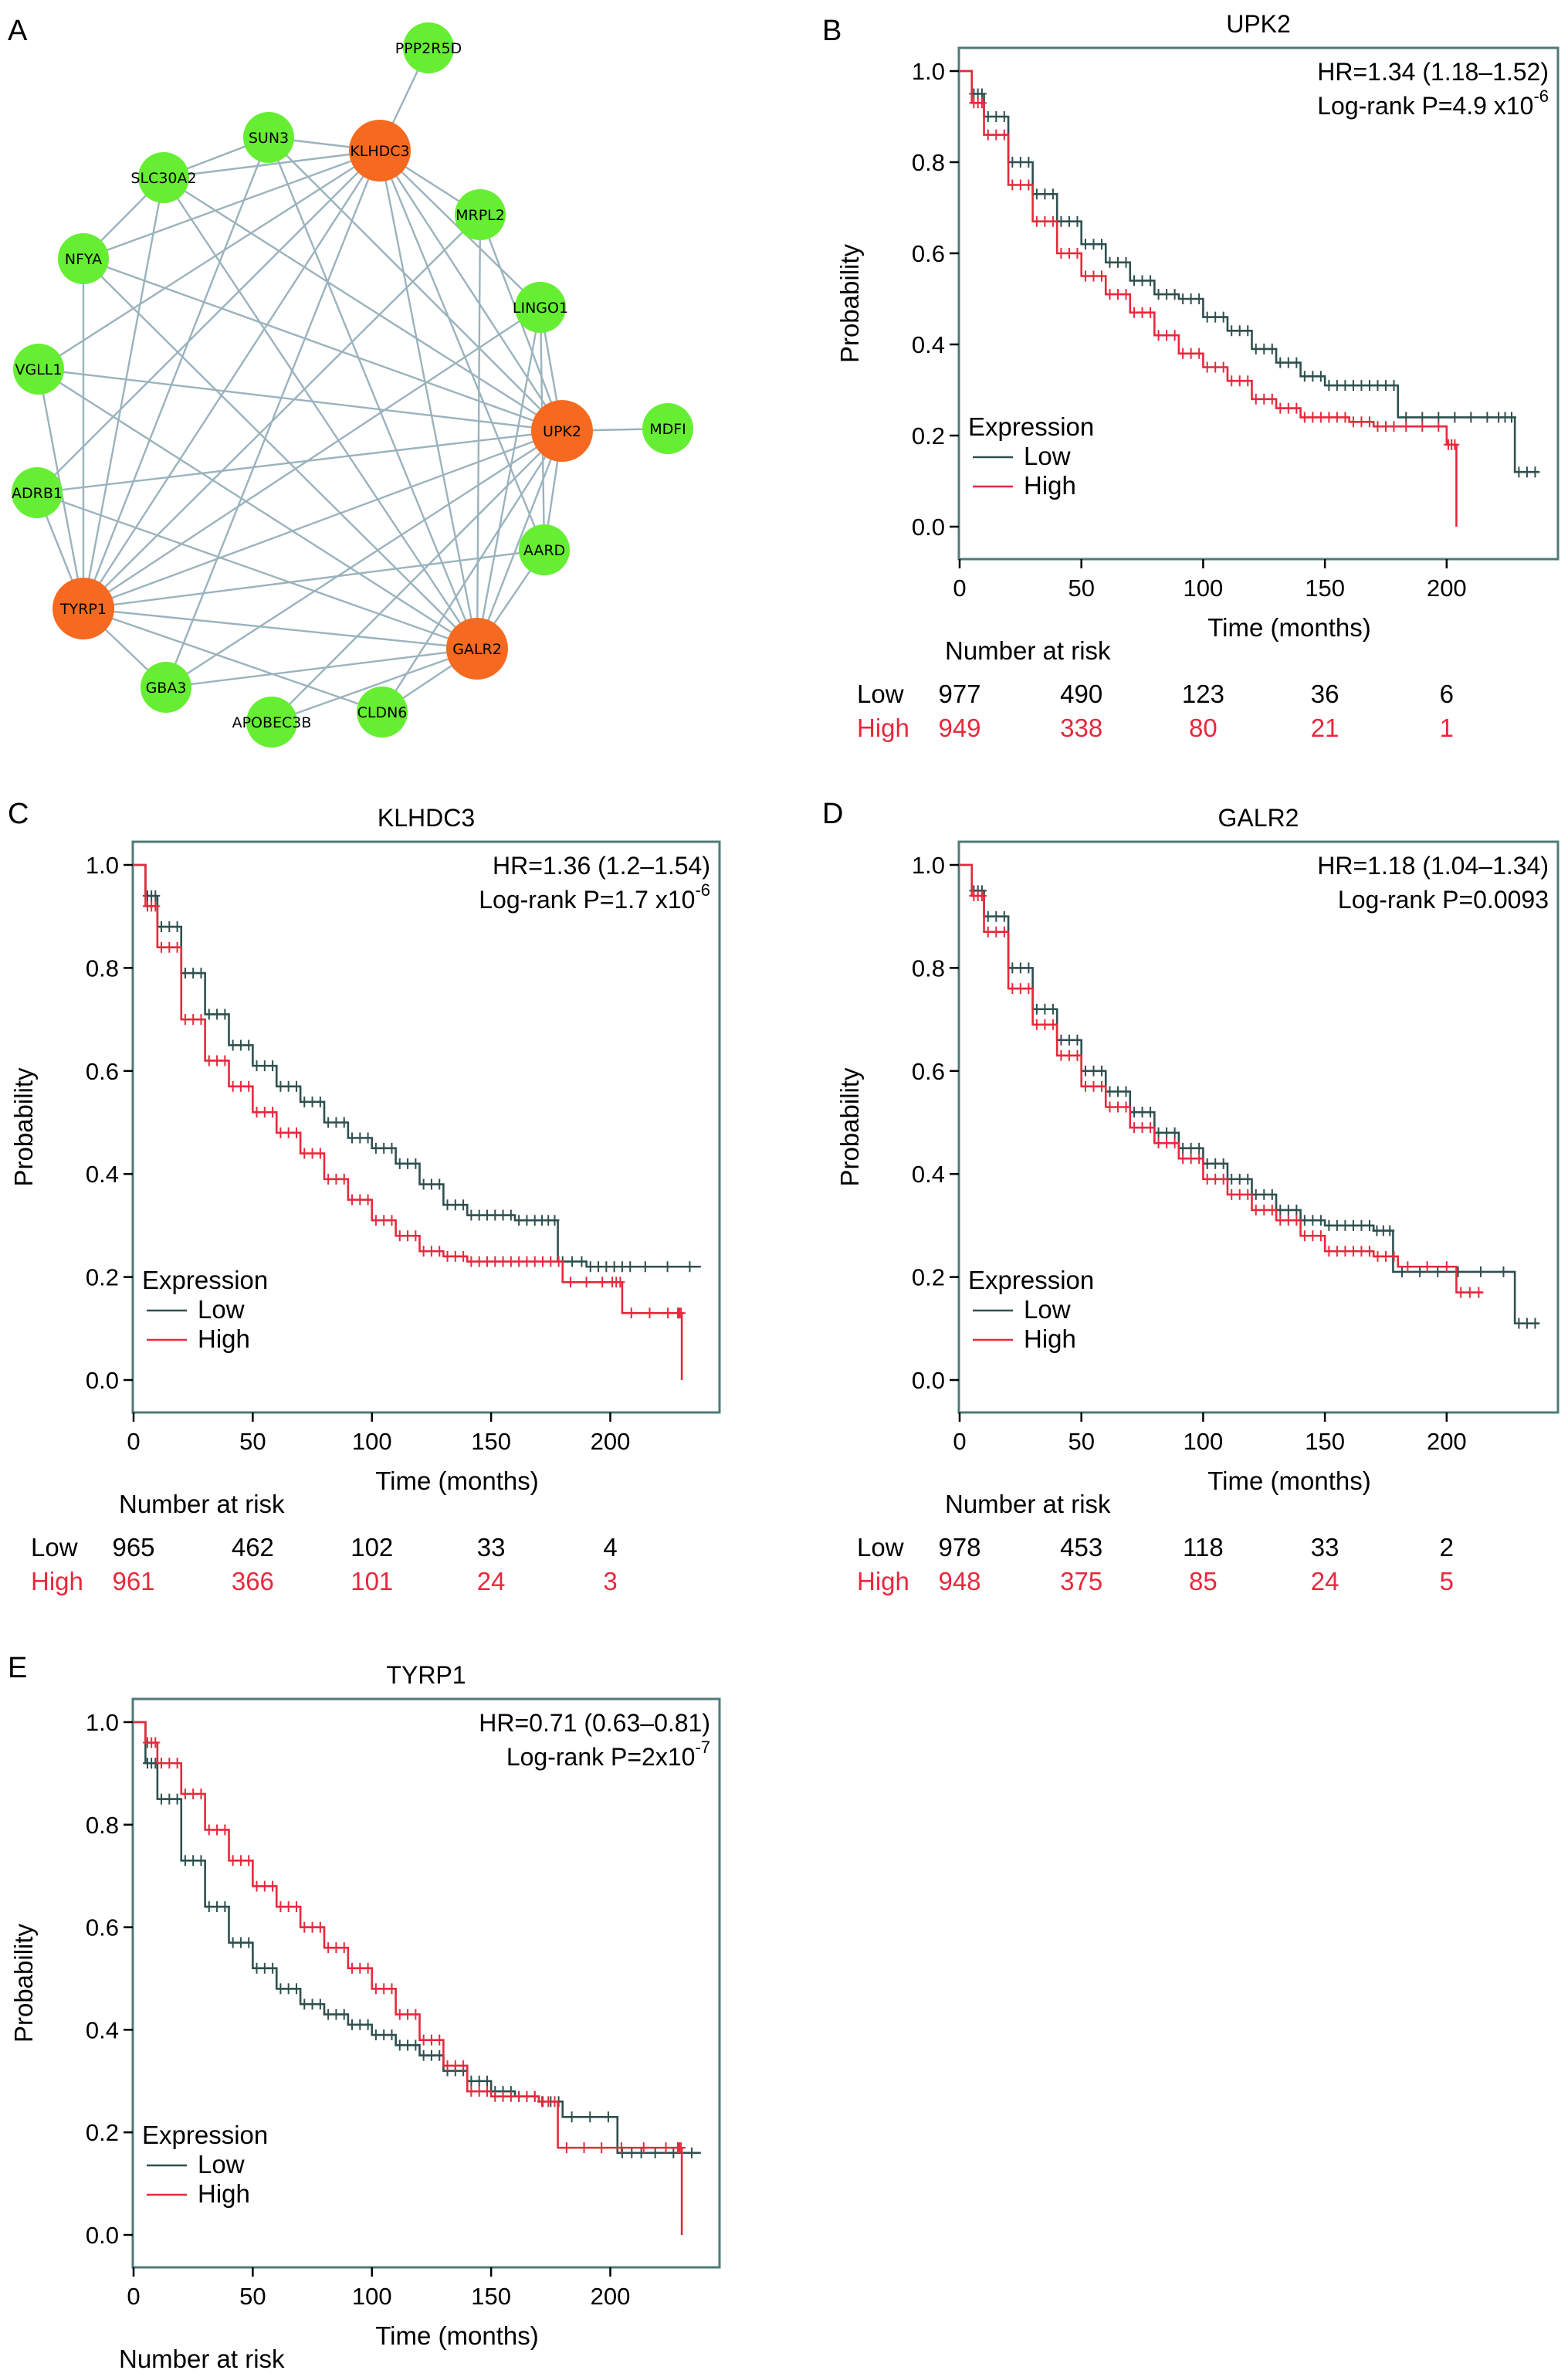 This screenshot has height=2377, width=1568. Describe the element at coordinates (1541, 96) in the screenshot. I see `logrank-exponent: -6` at that location.